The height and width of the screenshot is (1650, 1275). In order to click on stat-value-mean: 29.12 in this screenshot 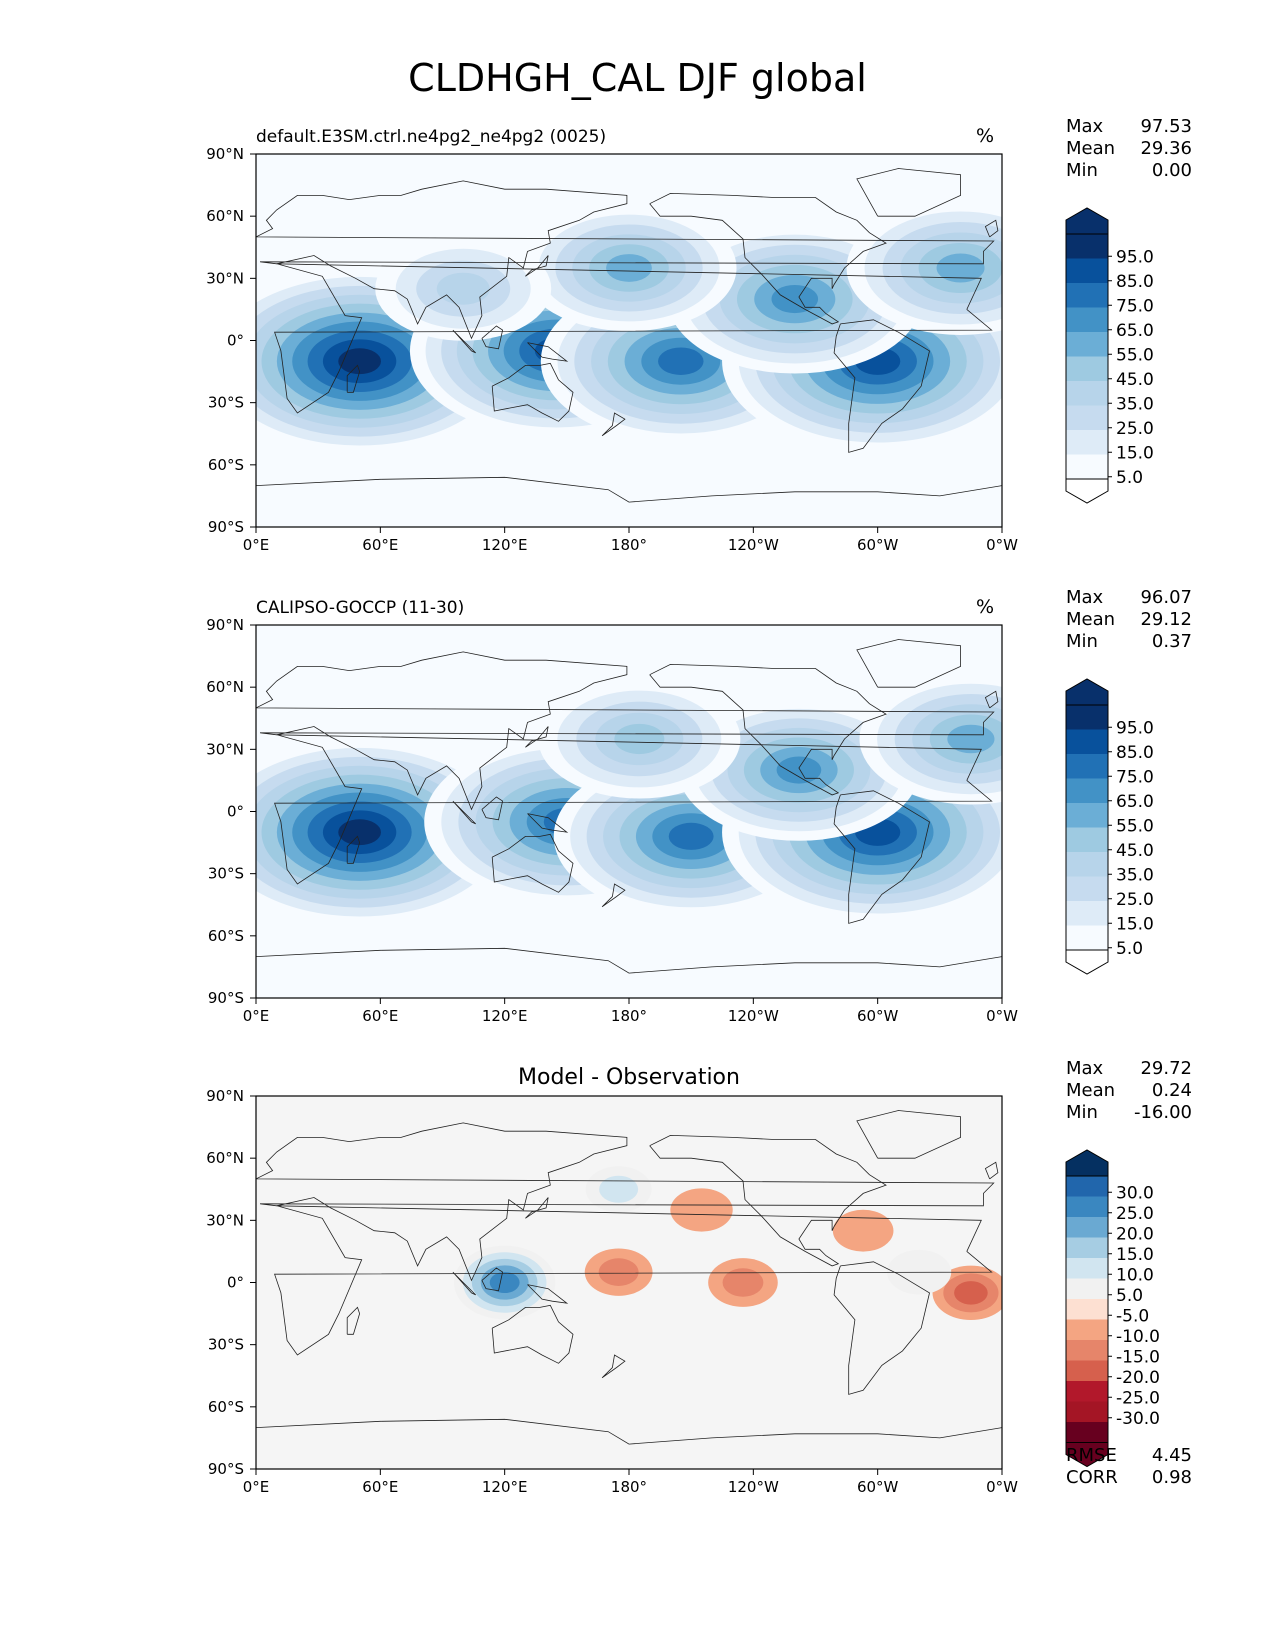, I will do `click(1166, 619)`.